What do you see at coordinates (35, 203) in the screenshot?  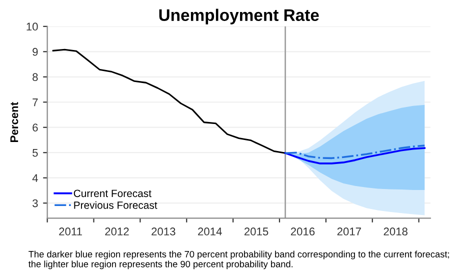 I see `y-tick-label: 3` at bounding box center [35, 203].